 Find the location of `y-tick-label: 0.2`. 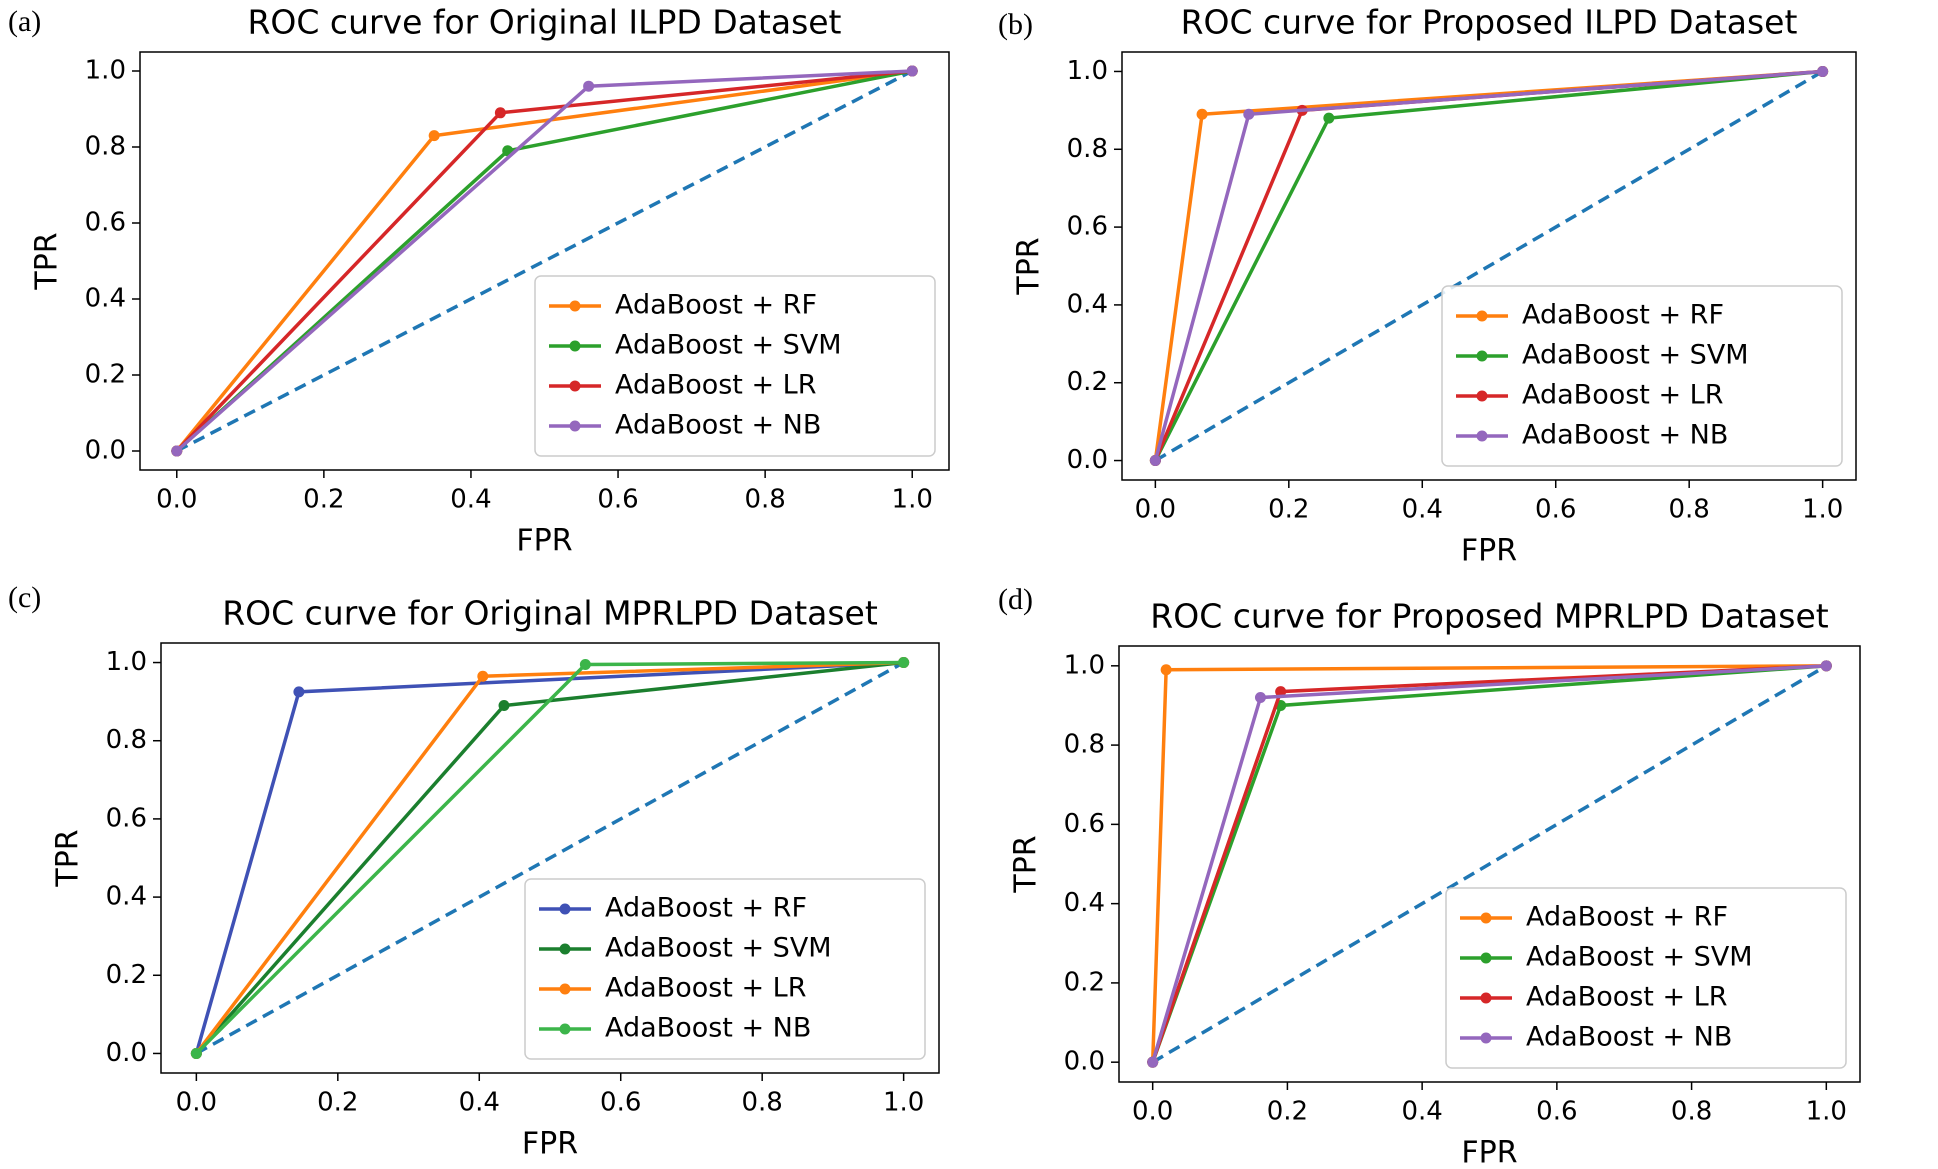

y-tick-label: 0.2 is located at coordinates (126, 975).